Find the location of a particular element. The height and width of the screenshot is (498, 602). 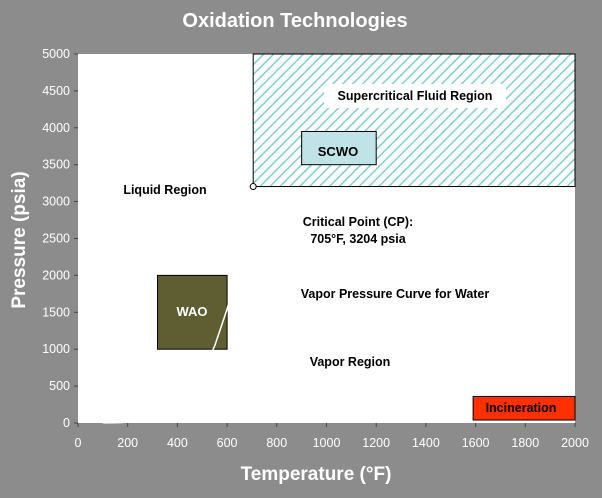

y-tick-label: 2000 is located at coordinates (56, 275).